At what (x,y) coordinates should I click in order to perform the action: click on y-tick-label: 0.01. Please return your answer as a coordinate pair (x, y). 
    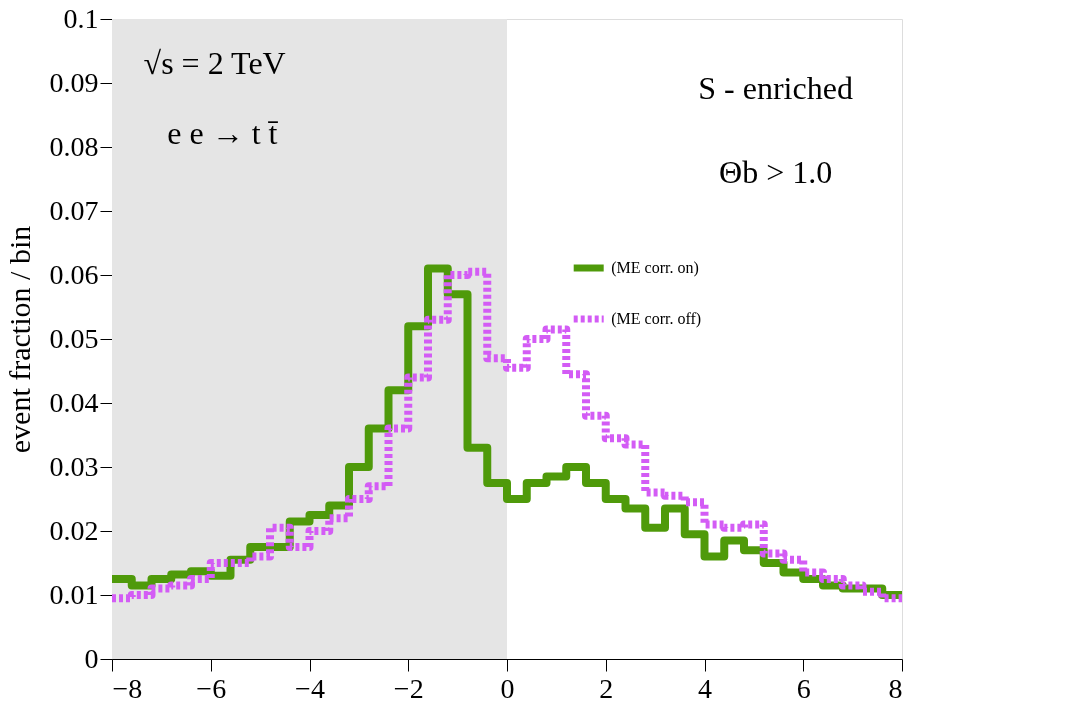
    Looking at the image, I should click on (74, 594).